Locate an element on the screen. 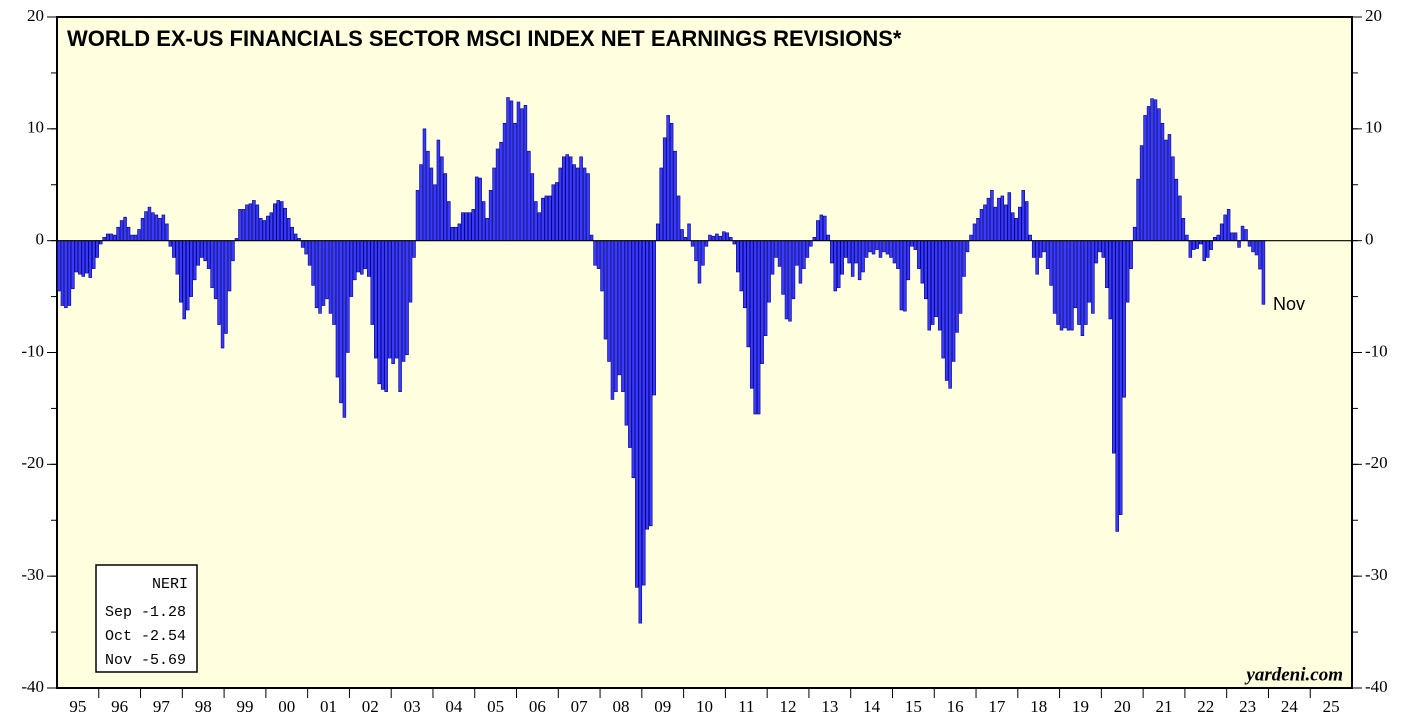  x-tick-label: 03 is located at coordinates (412, 706).